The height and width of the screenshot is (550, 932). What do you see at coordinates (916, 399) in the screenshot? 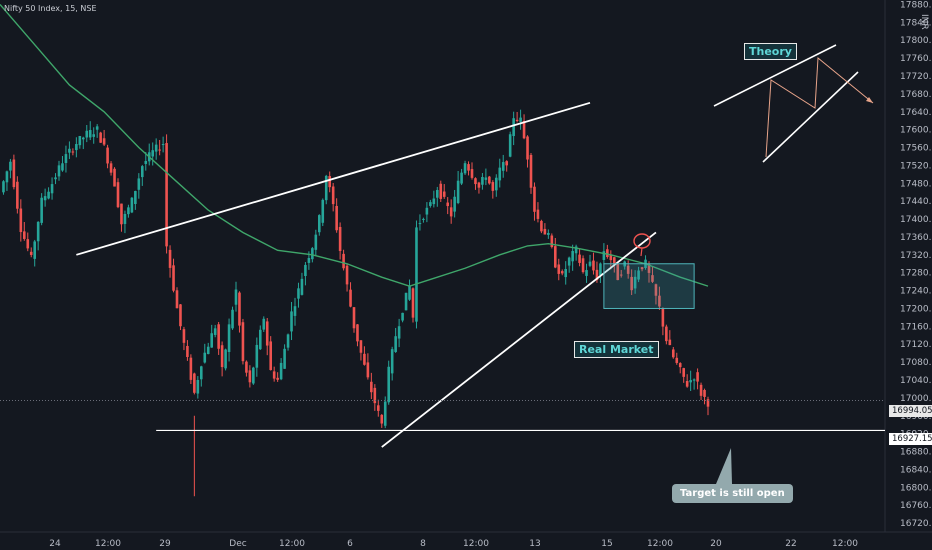
I see `y-tick-label: 17000.00` at bounding box center [916, 399].